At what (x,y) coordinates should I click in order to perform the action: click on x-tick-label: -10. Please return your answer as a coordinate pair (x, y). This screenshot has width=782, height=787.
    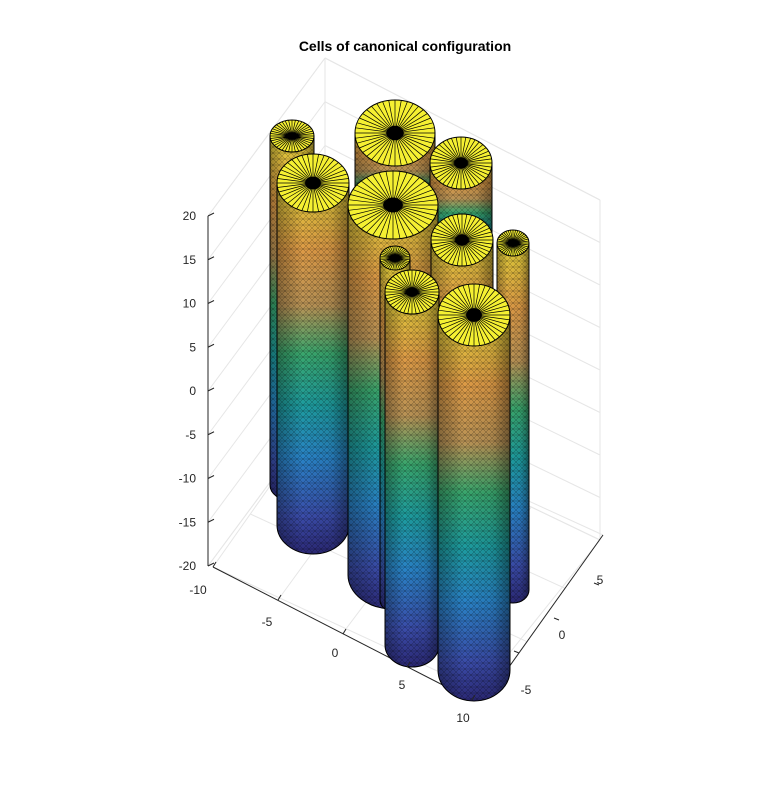
    Looking at the image, I should click on (198, 590).